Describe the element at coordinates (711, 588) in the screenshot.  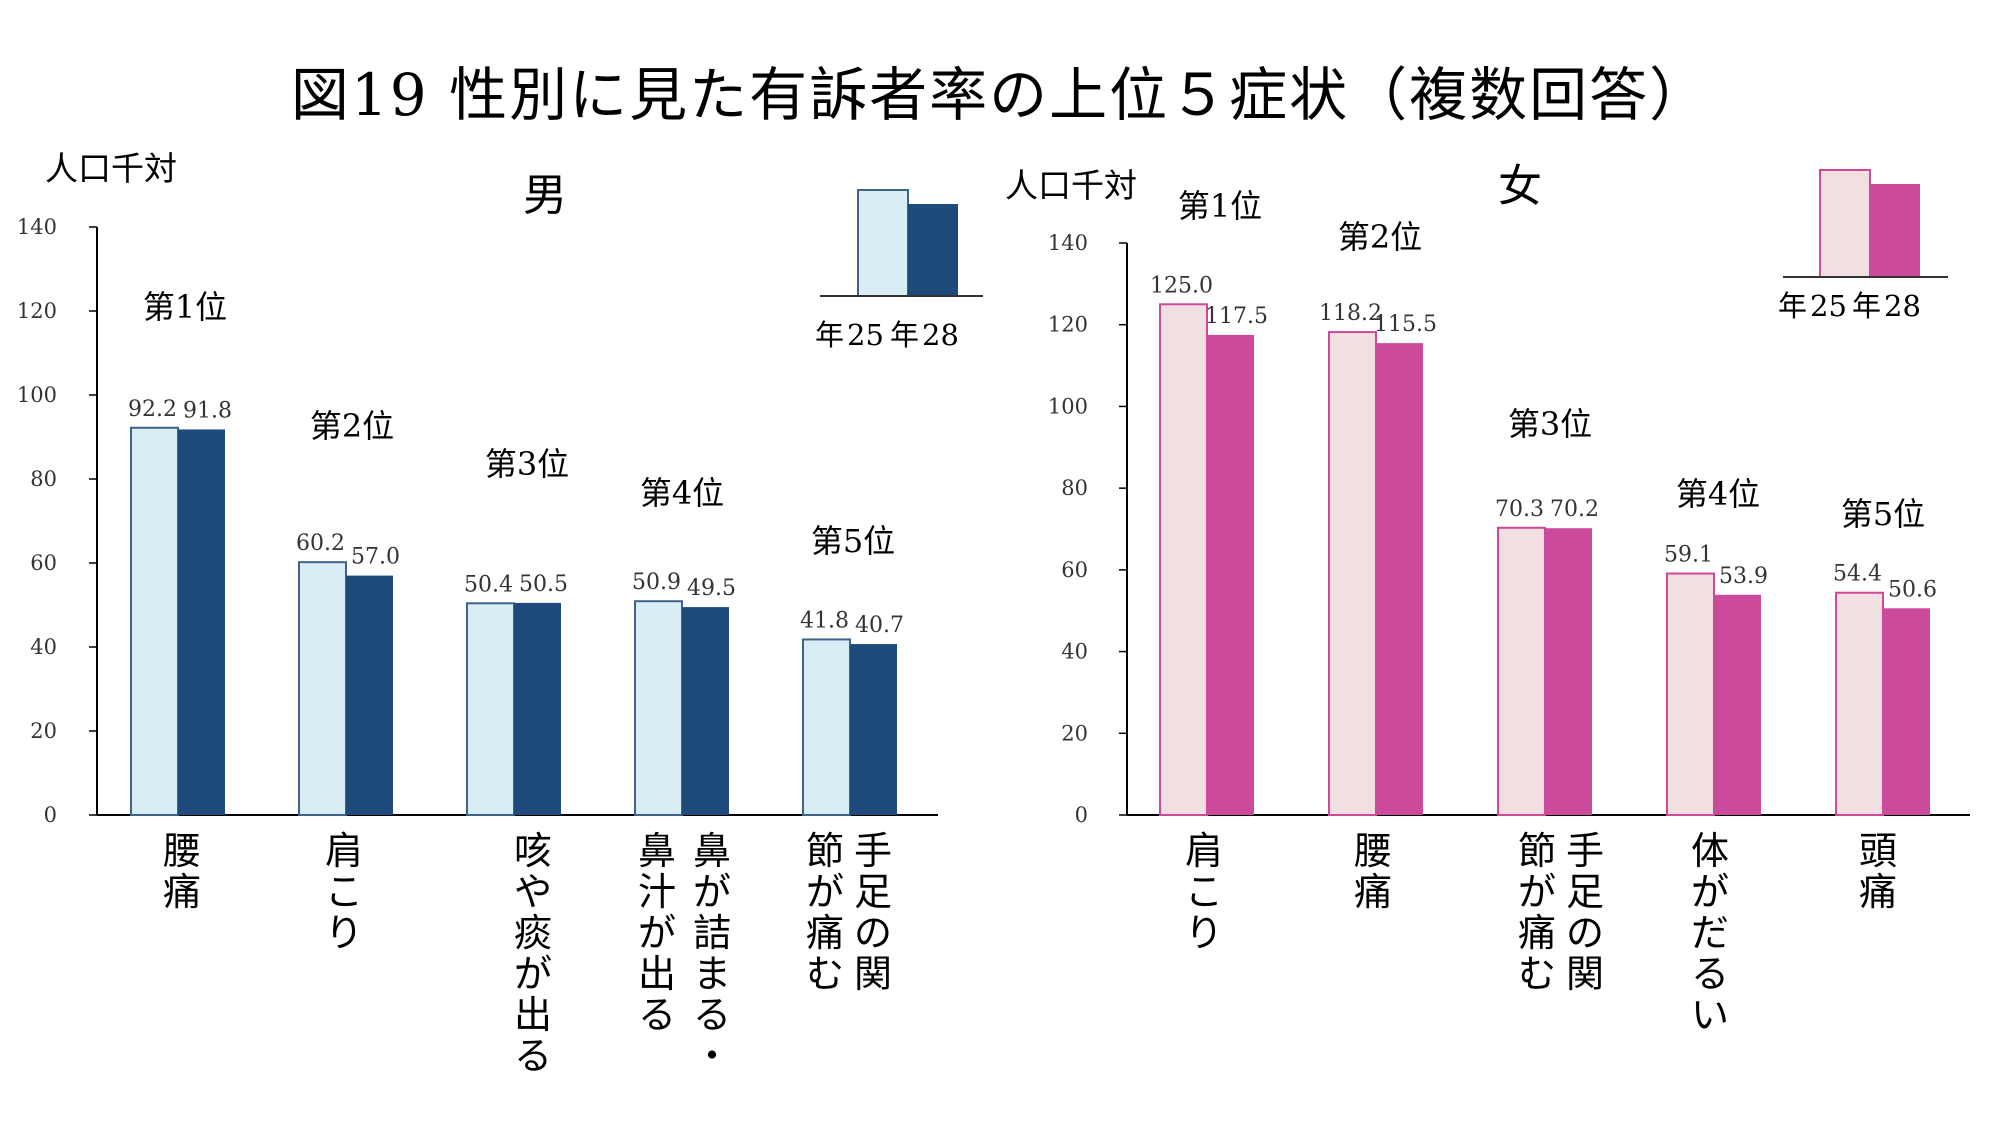
I see `male-value-label: 49.5` at that location.